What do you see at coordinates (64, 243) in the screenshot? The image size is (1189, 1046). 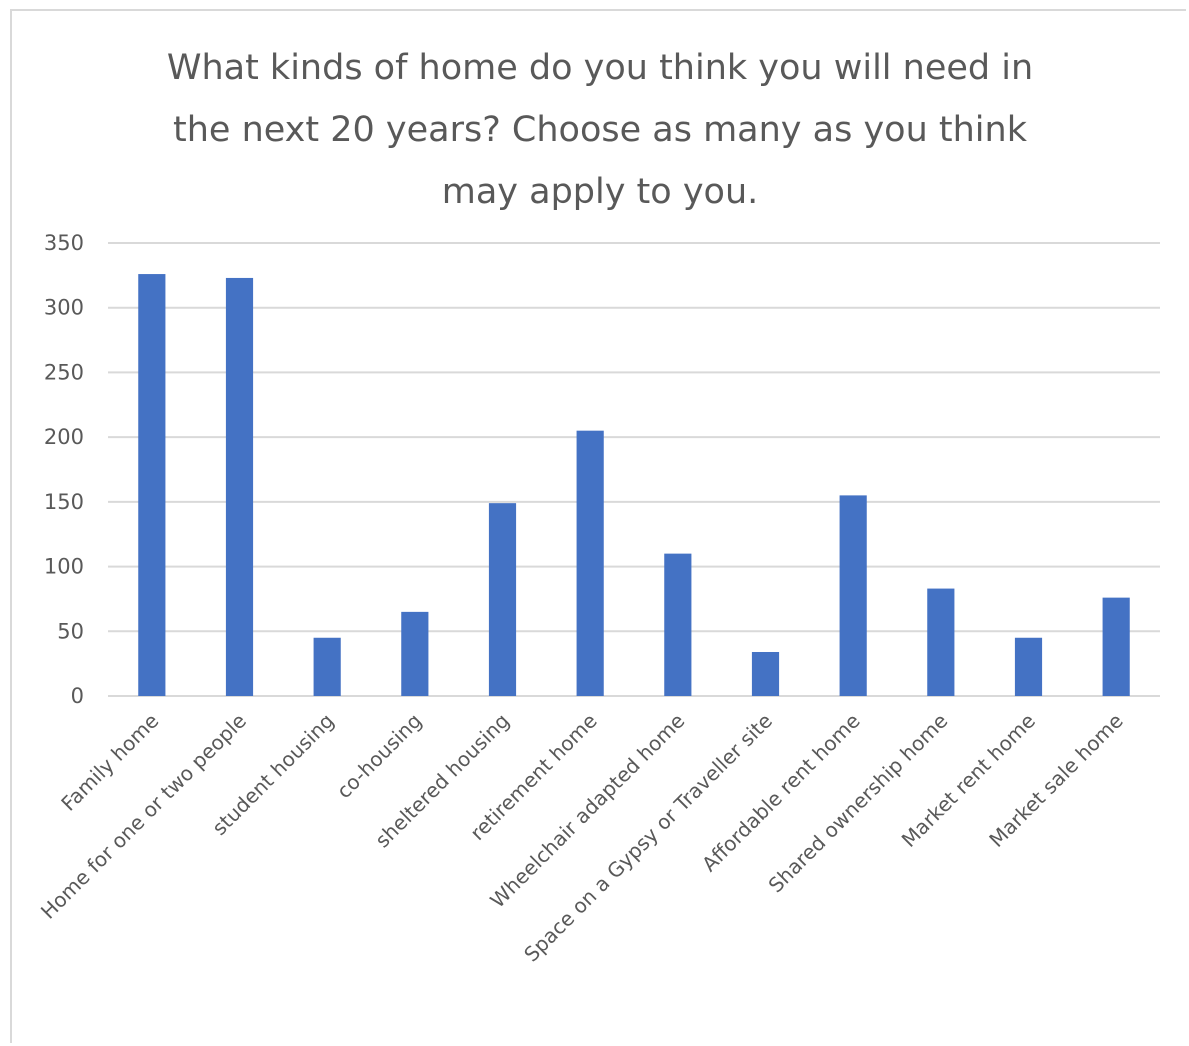 I see `y-tick-label-350: 350` at bounding box center [64, 243].